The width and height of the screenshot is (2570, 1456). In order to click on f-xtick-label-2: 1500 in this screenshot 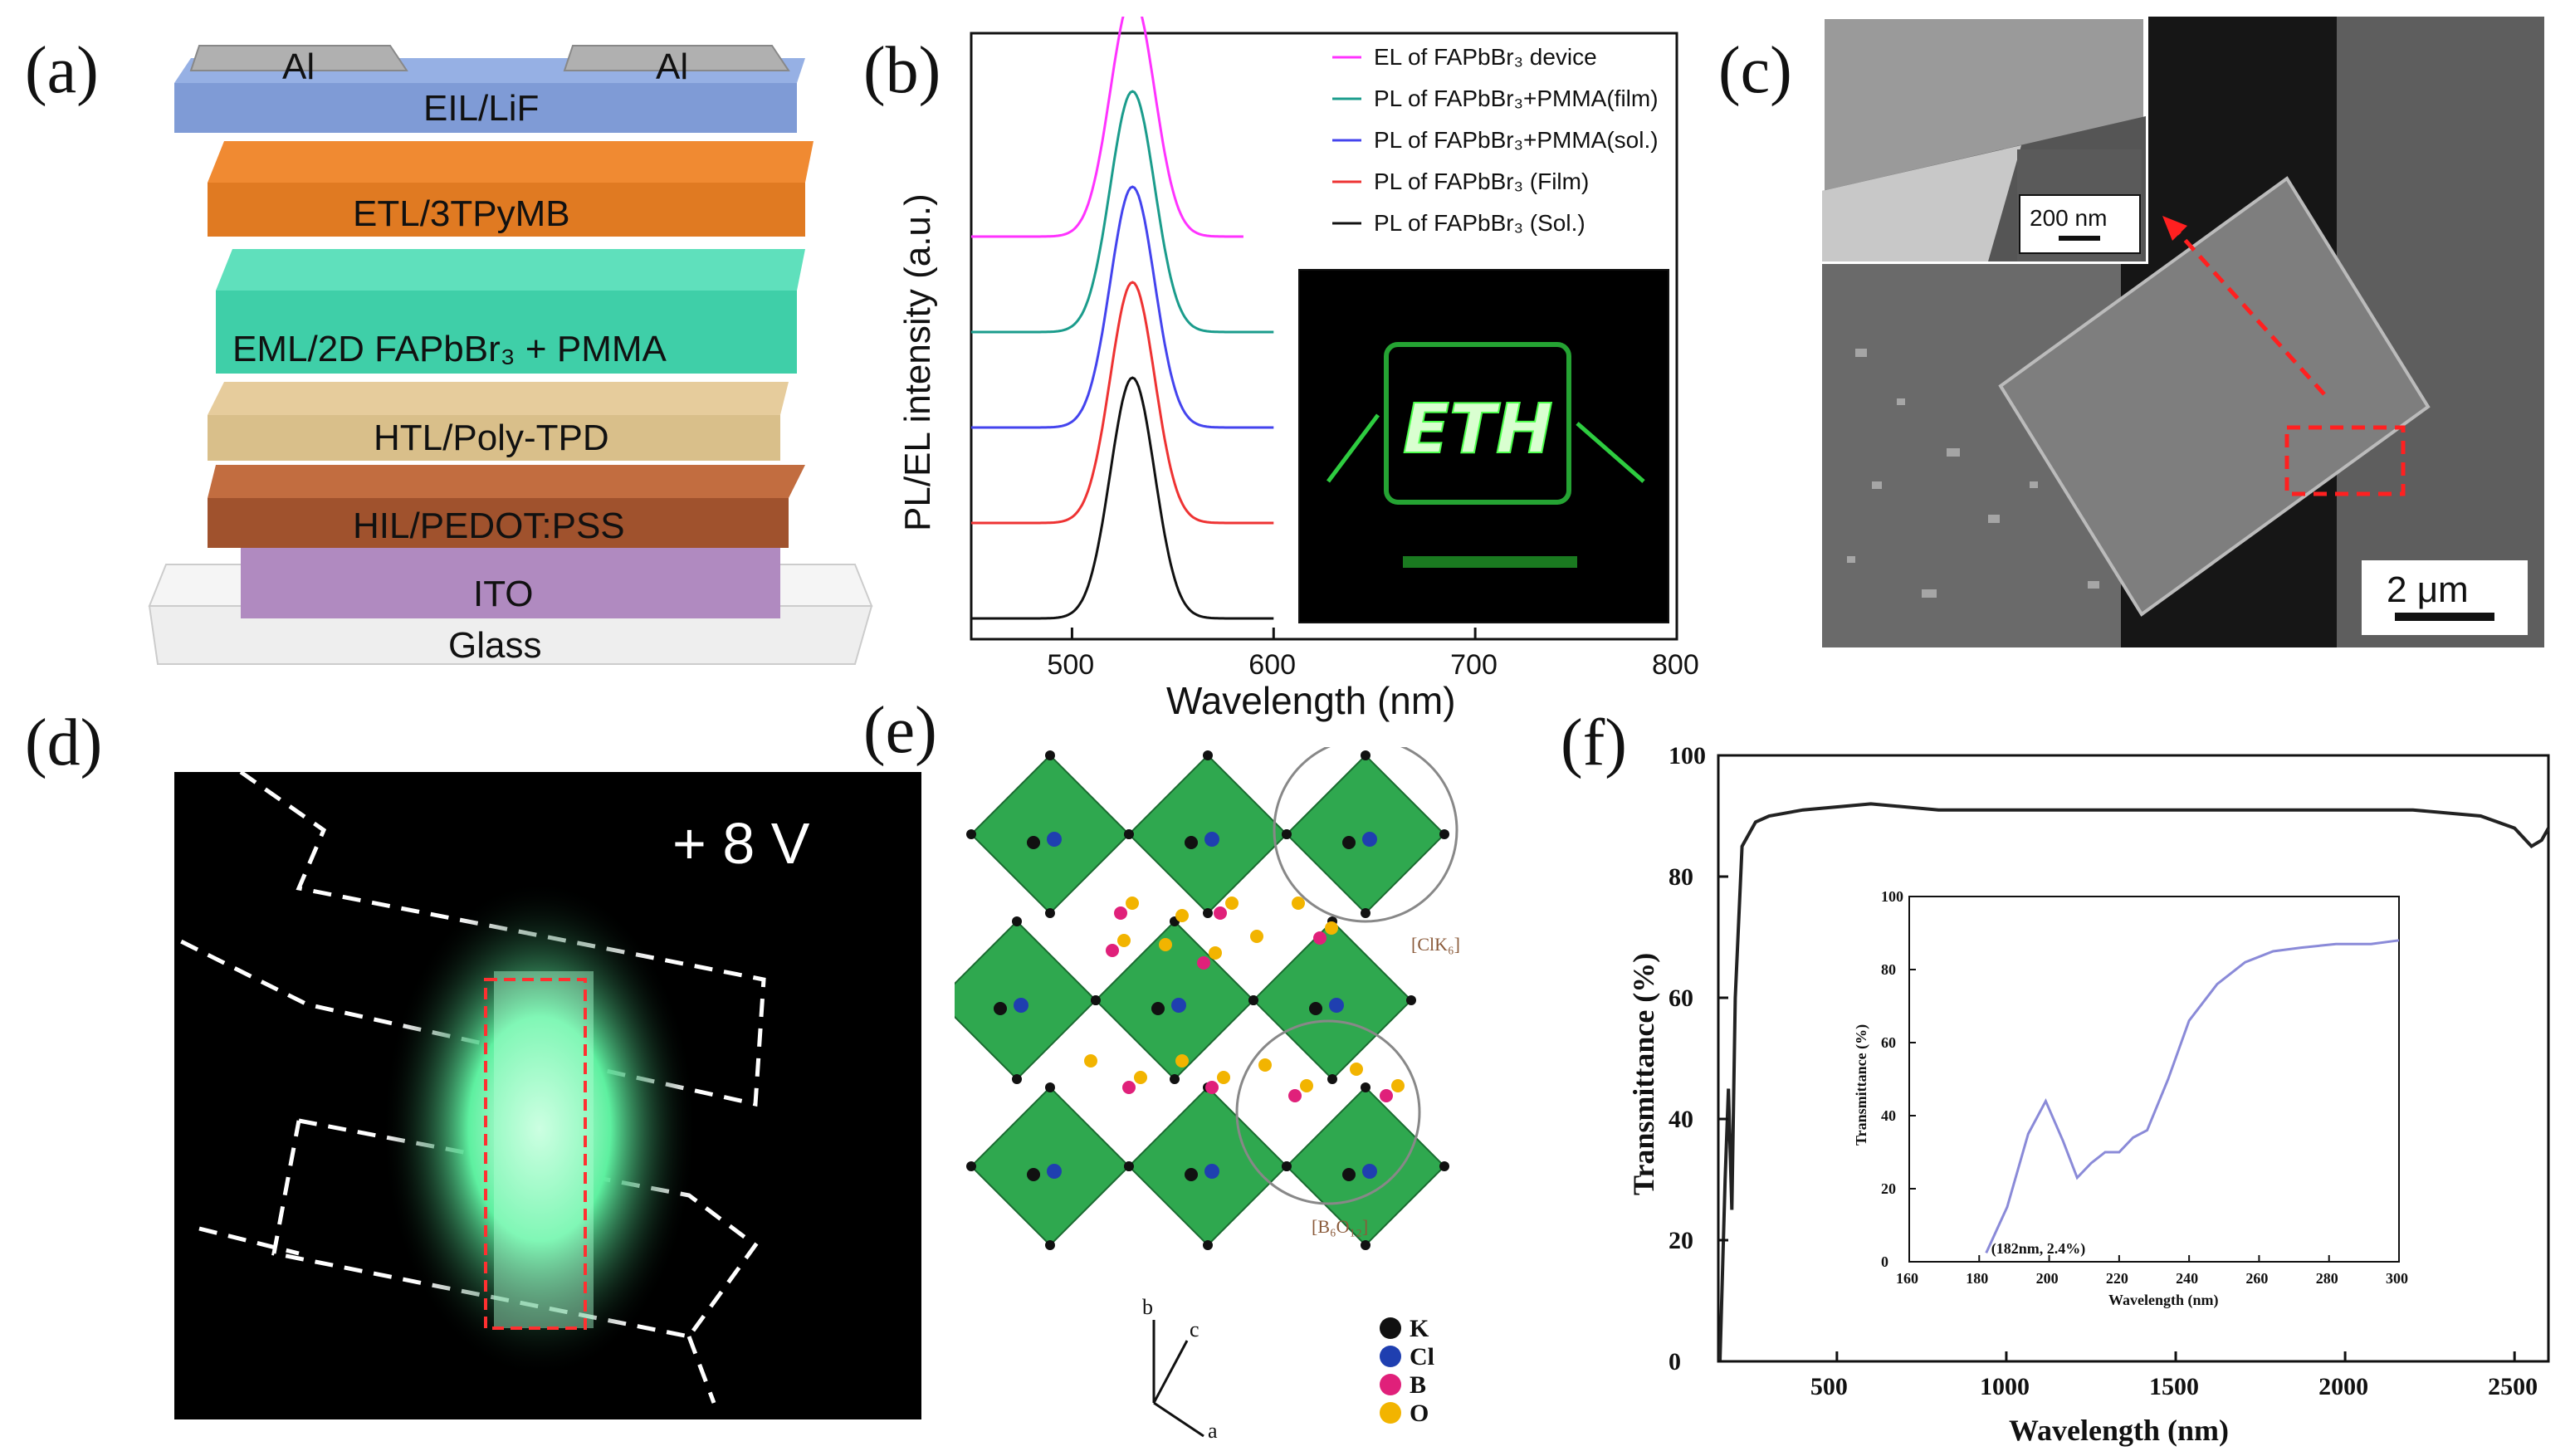, I will do `click(2174, 1386)`.